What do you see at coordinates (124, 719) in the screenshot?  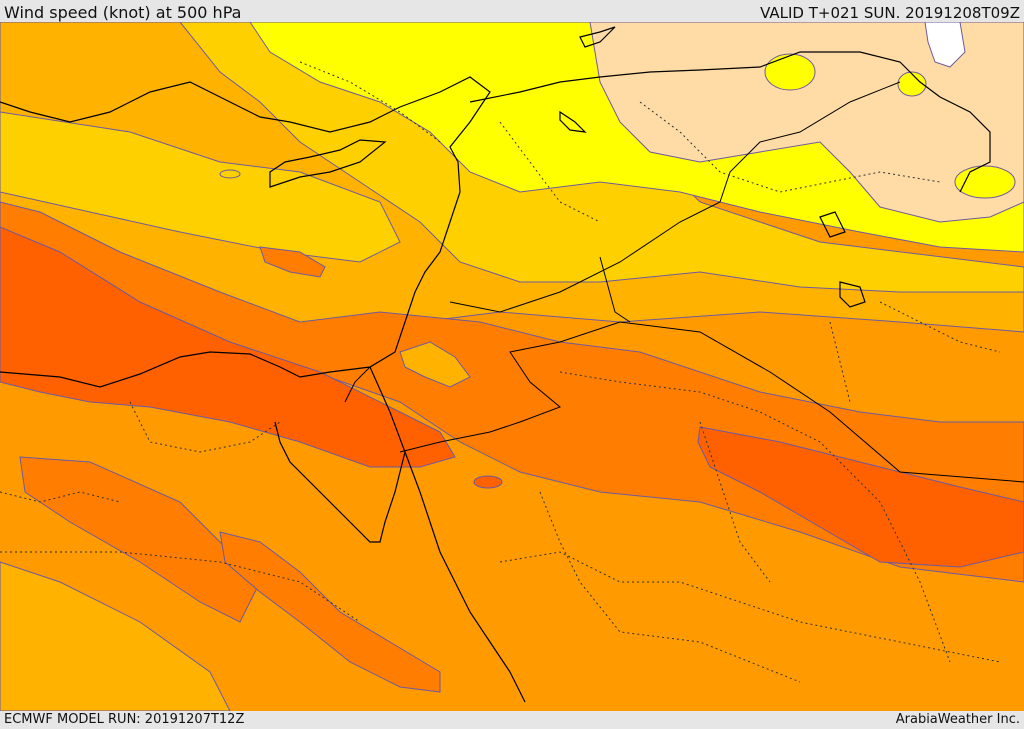 I see `model-run-label: ECMWF MODEL RUN: 20191207T12Z` at bounding box center [124, 719].